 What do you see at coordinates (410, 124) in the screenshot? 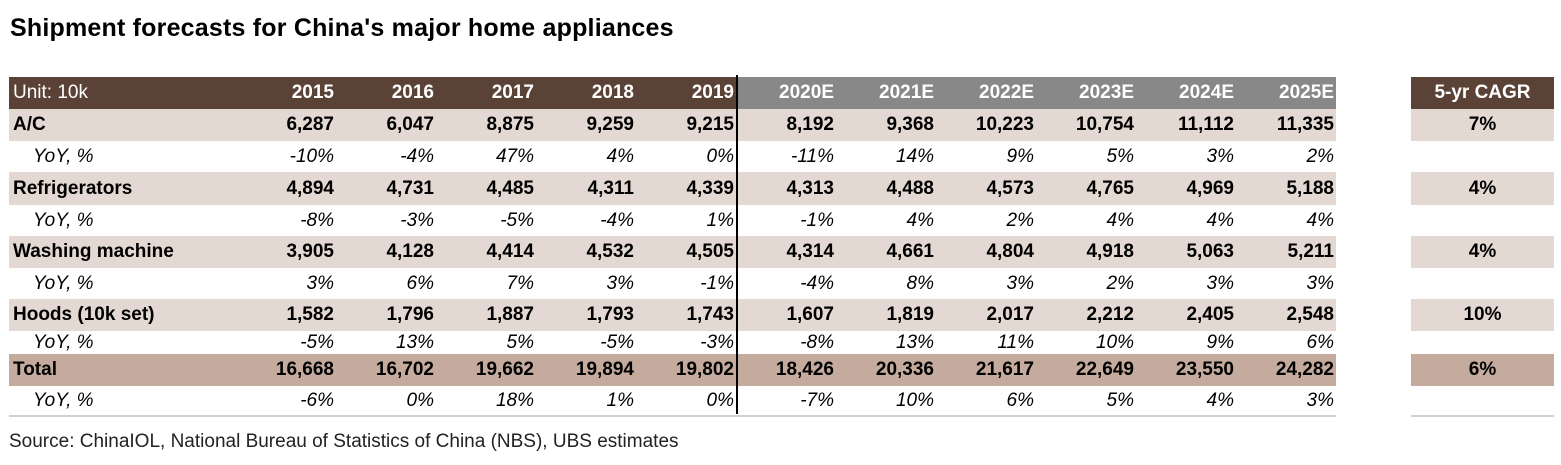
I see `table-cell: 6,047` at bounding box center [410, 124].